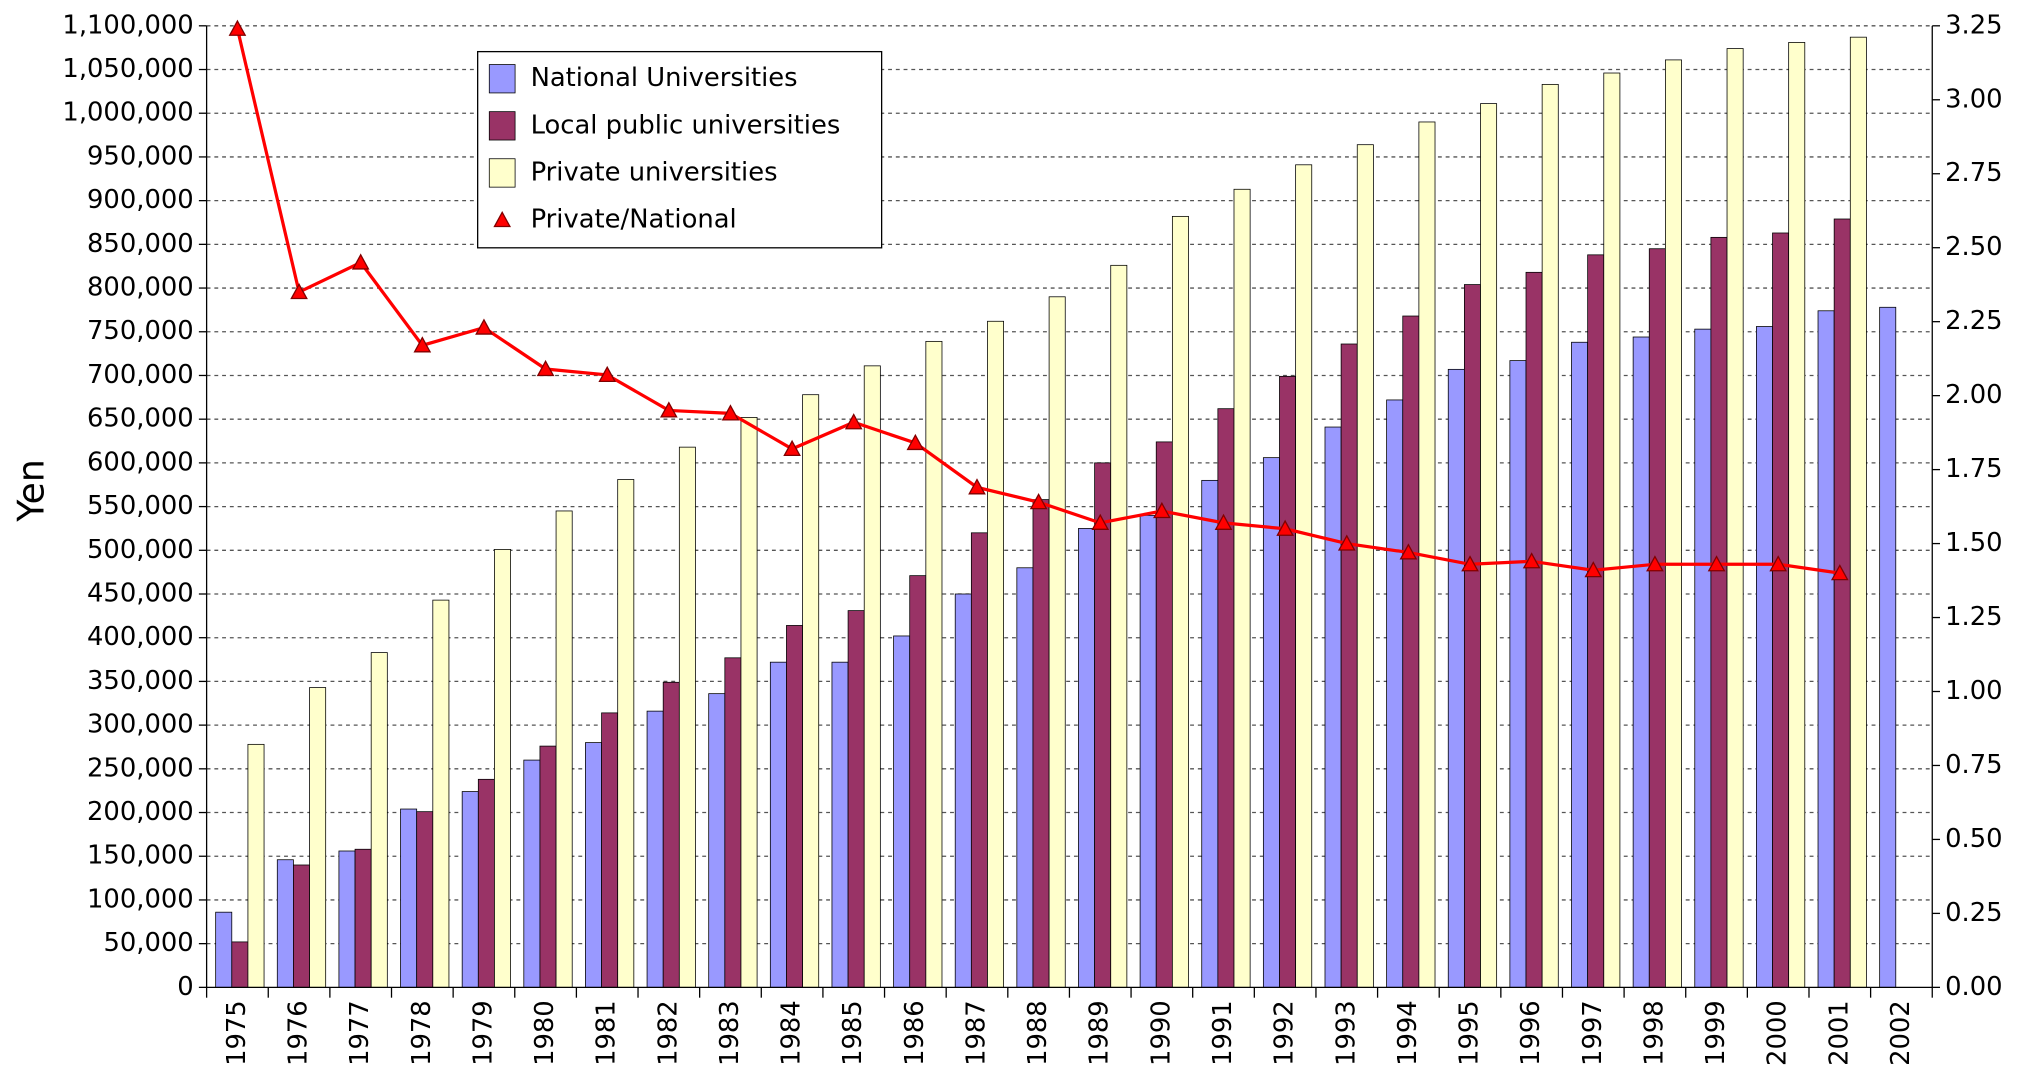 The height and width of the screenshot is (1079, 2024). I want to click on y2-tick-label: 1.50, so click(1973, 543).